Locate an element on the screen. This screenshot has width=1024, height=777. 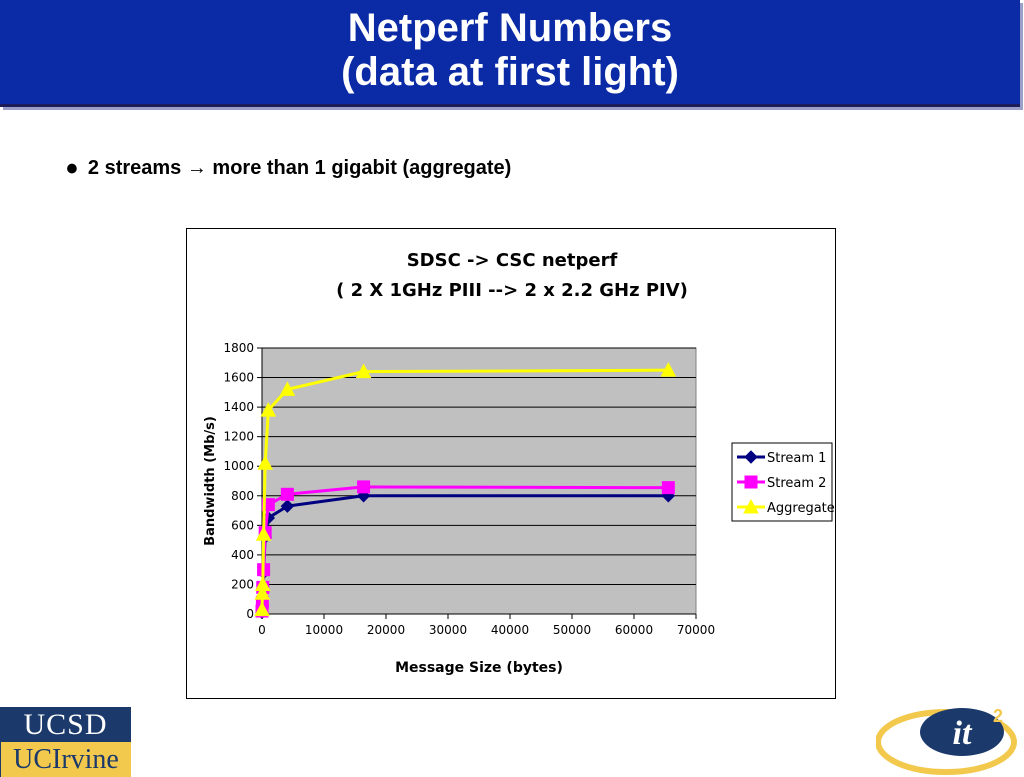
chart-title-line2: ( 2 X 1GHz PIII --> 2 x 2.2 GHz PIV) is located at coordinates (512, 290).